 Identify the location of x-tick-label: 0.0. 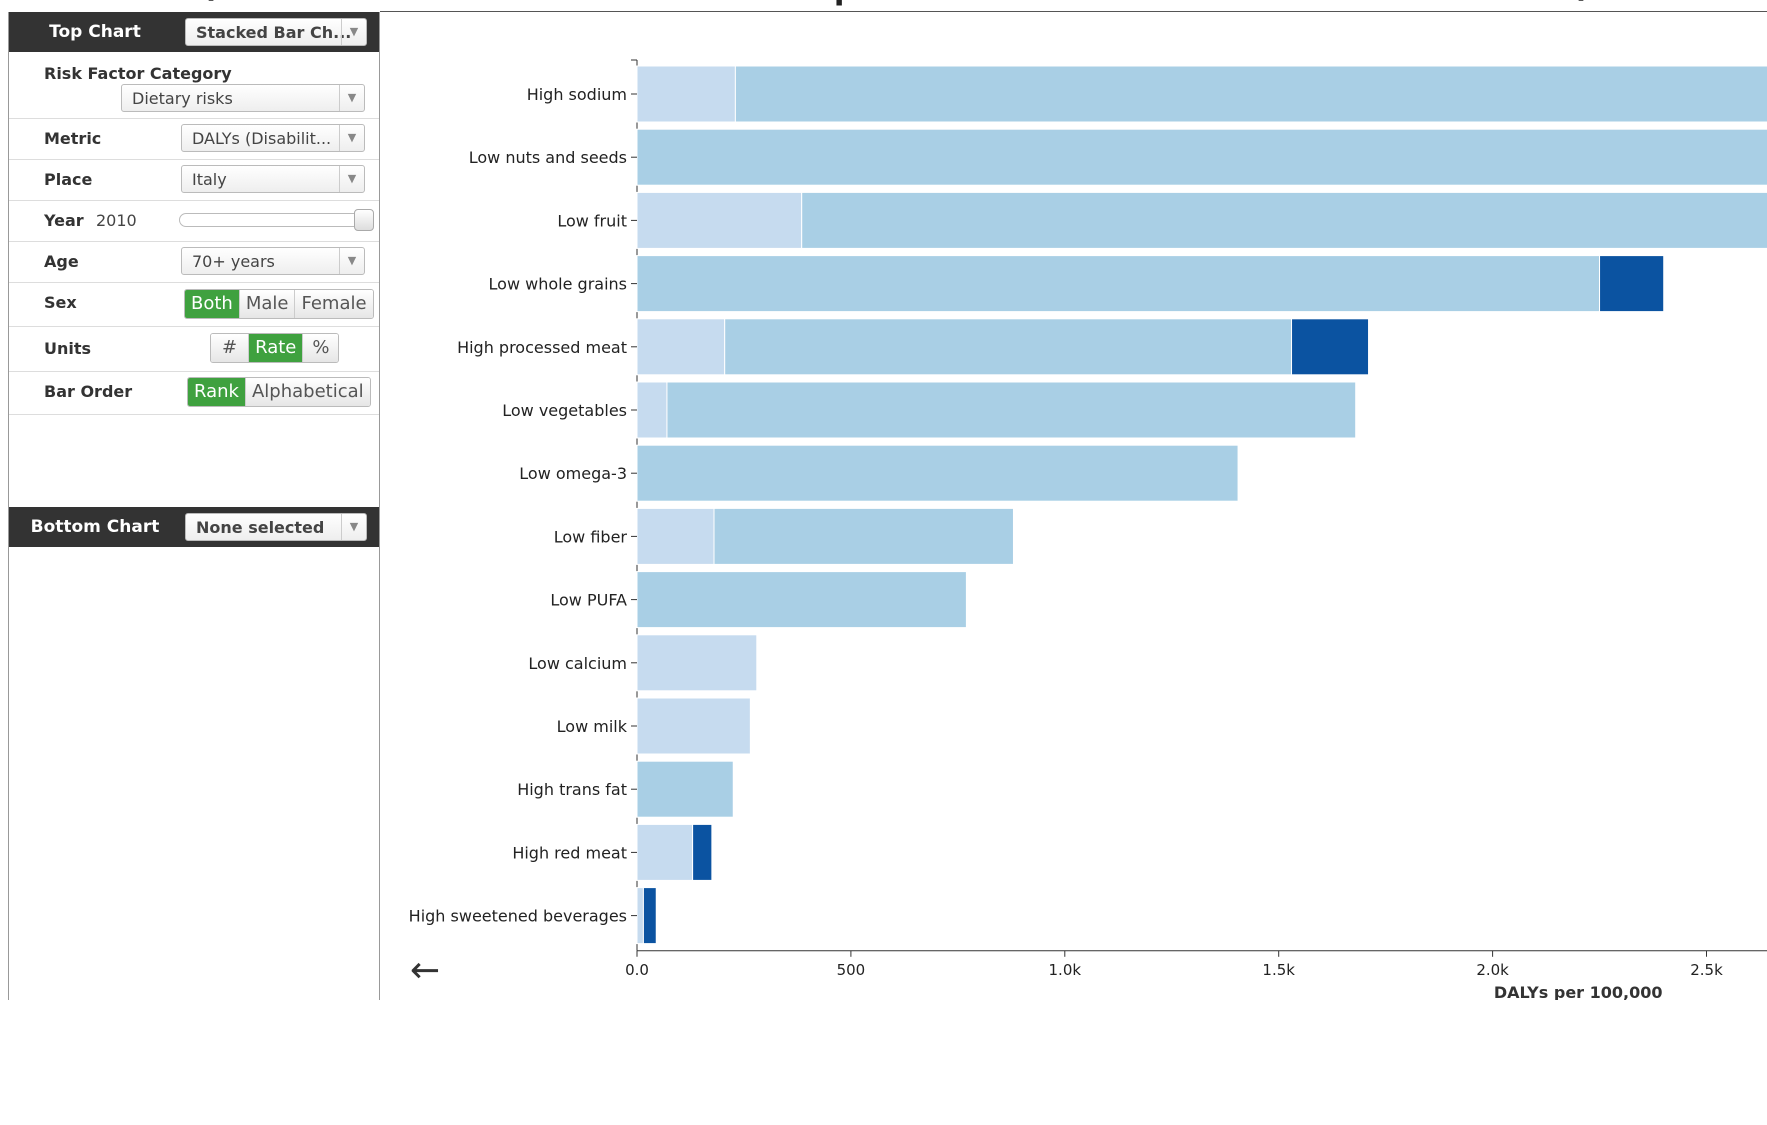
(637, 970).